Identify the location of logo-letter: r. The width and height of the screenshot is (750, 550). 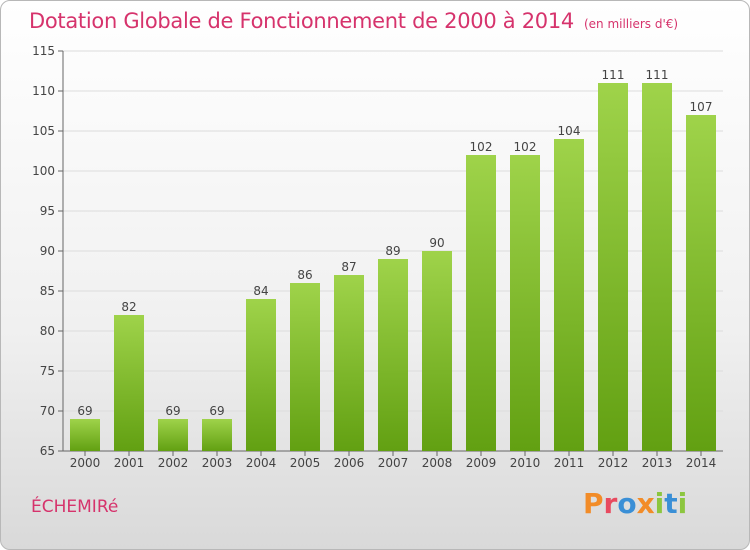
(610, 503).